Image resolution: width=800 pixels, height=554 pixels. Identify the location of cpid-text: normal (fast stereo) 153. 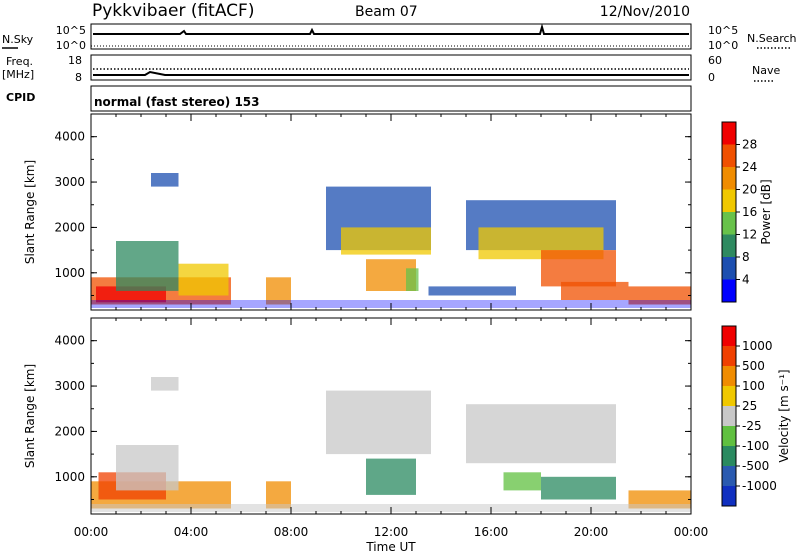
(177, 102).